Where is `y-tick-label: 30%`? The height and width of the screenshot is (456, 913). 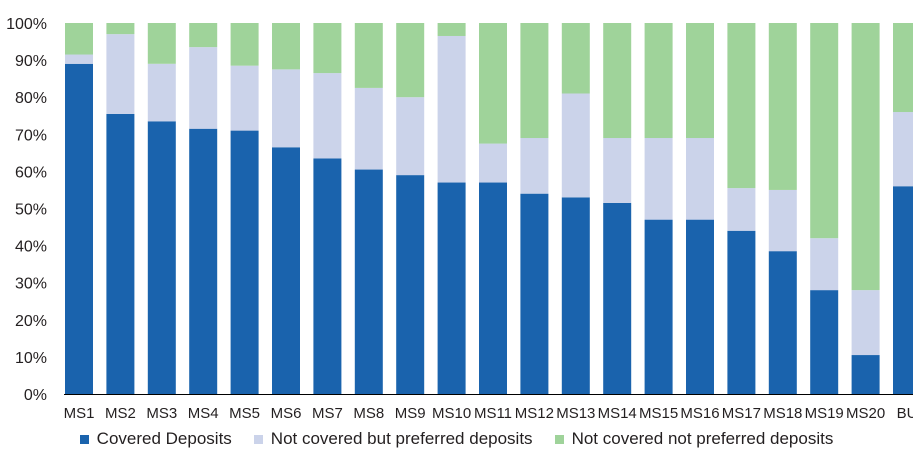 y-tick-label: 30% is located at coordinates (31, 284).